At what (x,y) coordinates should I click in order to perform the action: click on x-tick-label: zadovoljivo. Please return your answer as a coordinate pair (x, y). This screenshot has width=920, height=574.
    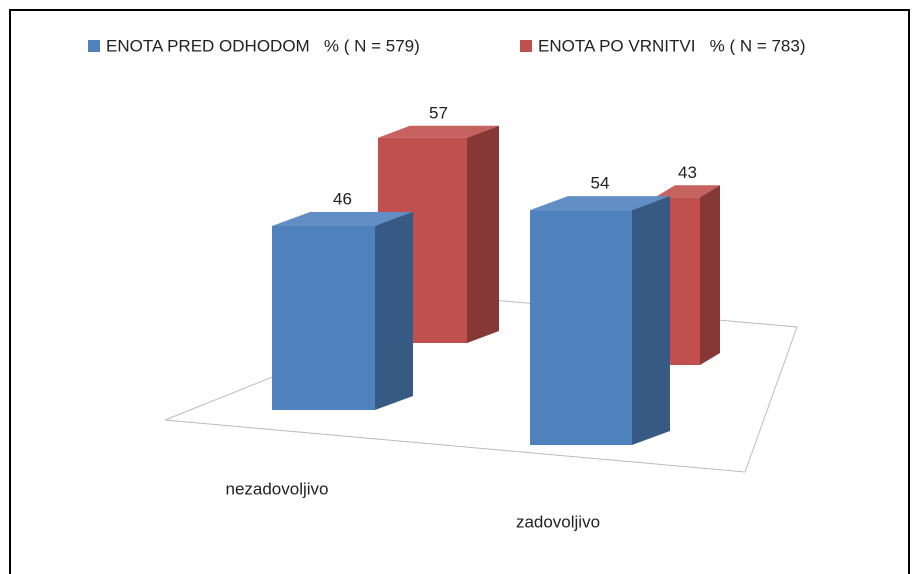
    Looking at the image, I should click on (558, 521).